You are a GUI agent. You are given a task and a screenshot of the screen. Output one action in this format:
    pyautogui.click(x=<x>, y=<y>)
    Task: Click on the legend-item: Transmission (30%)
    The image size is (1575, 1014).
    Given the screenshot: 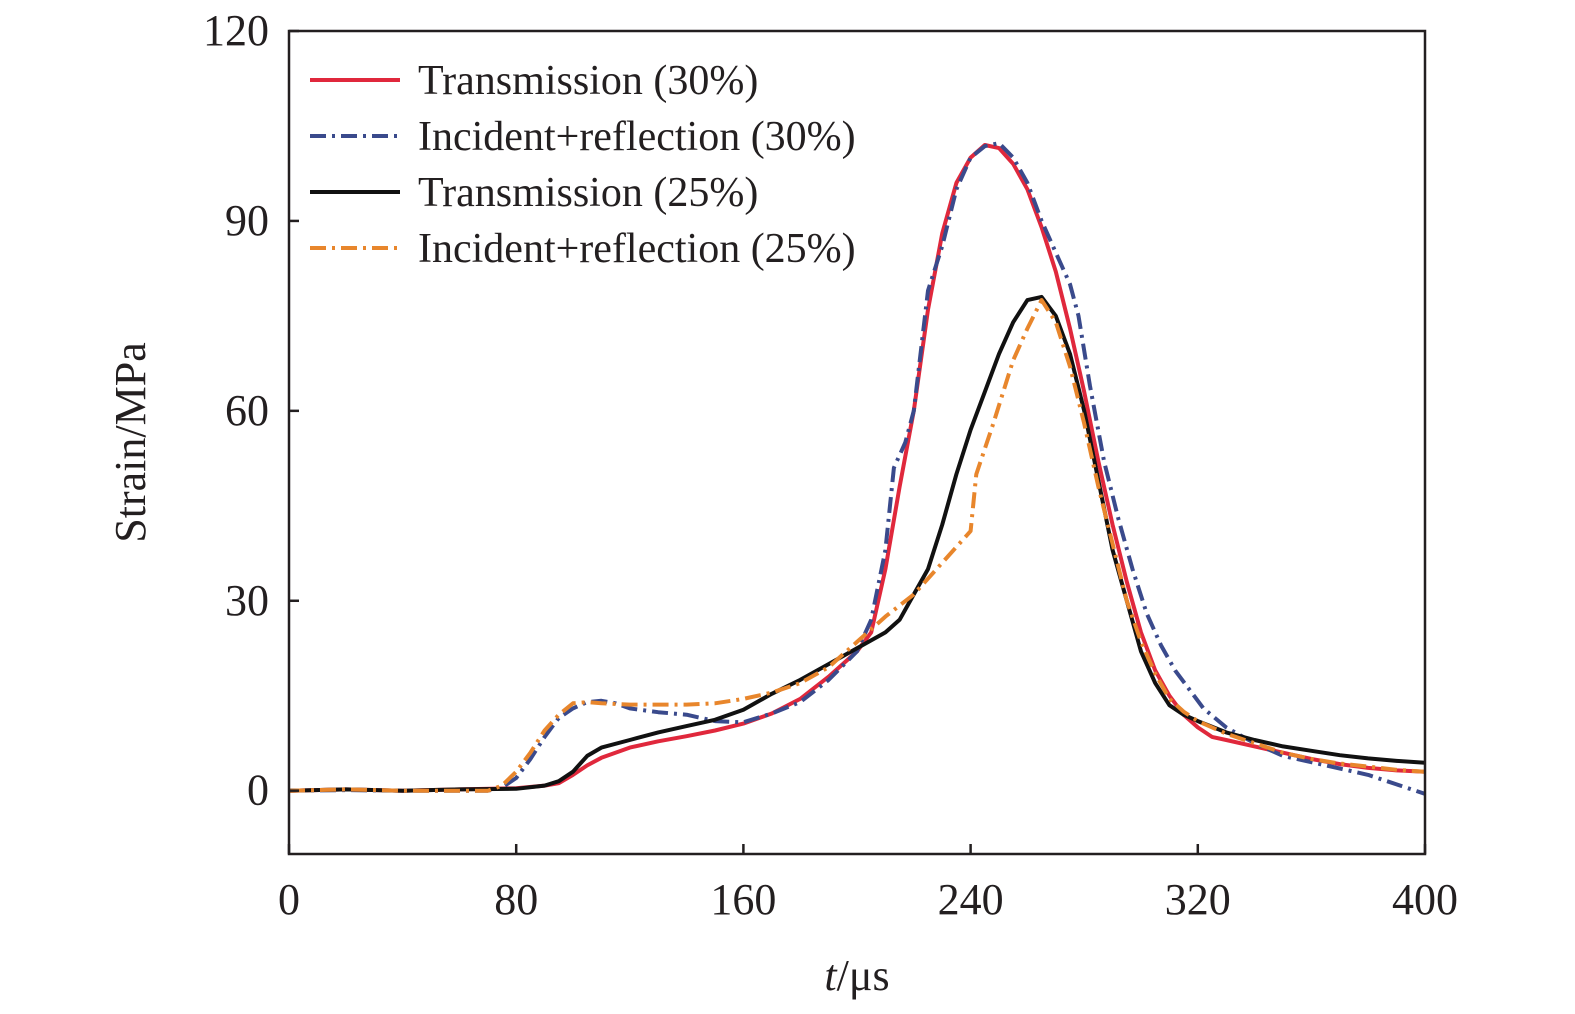 What is the action you would take?
    pyautogui.click(x=534, y=81)
    